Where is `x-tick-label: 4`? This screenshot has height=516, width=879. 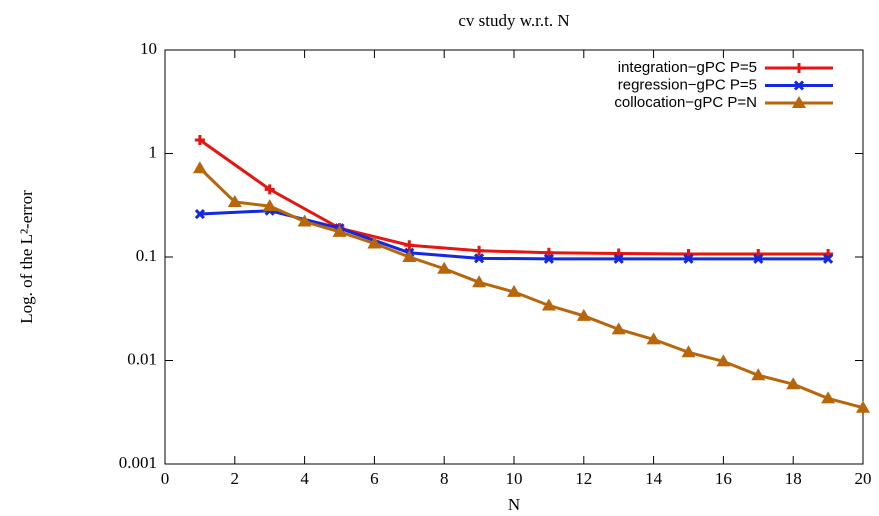 x-tick-label: 4 is located at coordinates (304, 478).